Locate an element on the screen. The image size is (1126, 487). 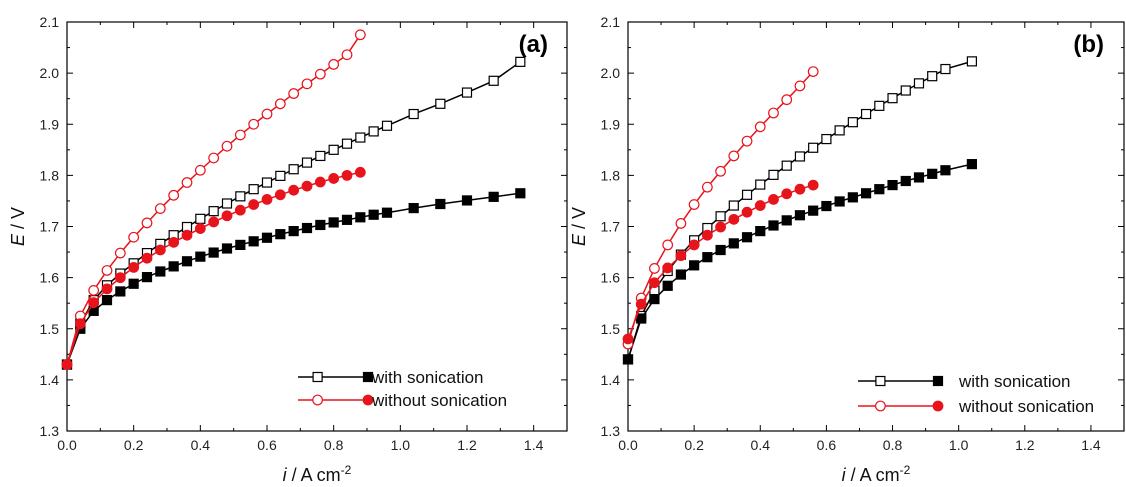
legend-marker-open is located at coordinates (880, 381).